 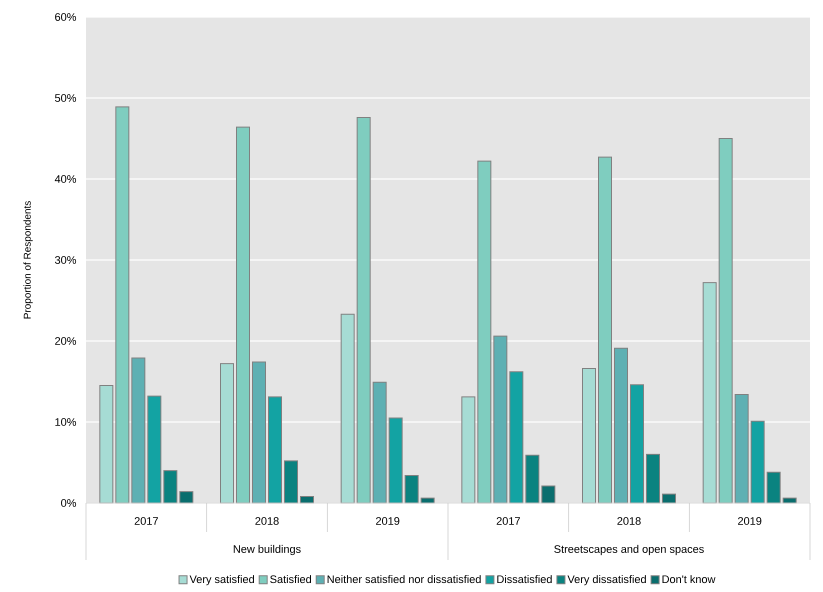 What do you see at coordinates (65, 341) in the screenshot?
I see `y-tick-label: 20%` at bounding box center [65, 341].